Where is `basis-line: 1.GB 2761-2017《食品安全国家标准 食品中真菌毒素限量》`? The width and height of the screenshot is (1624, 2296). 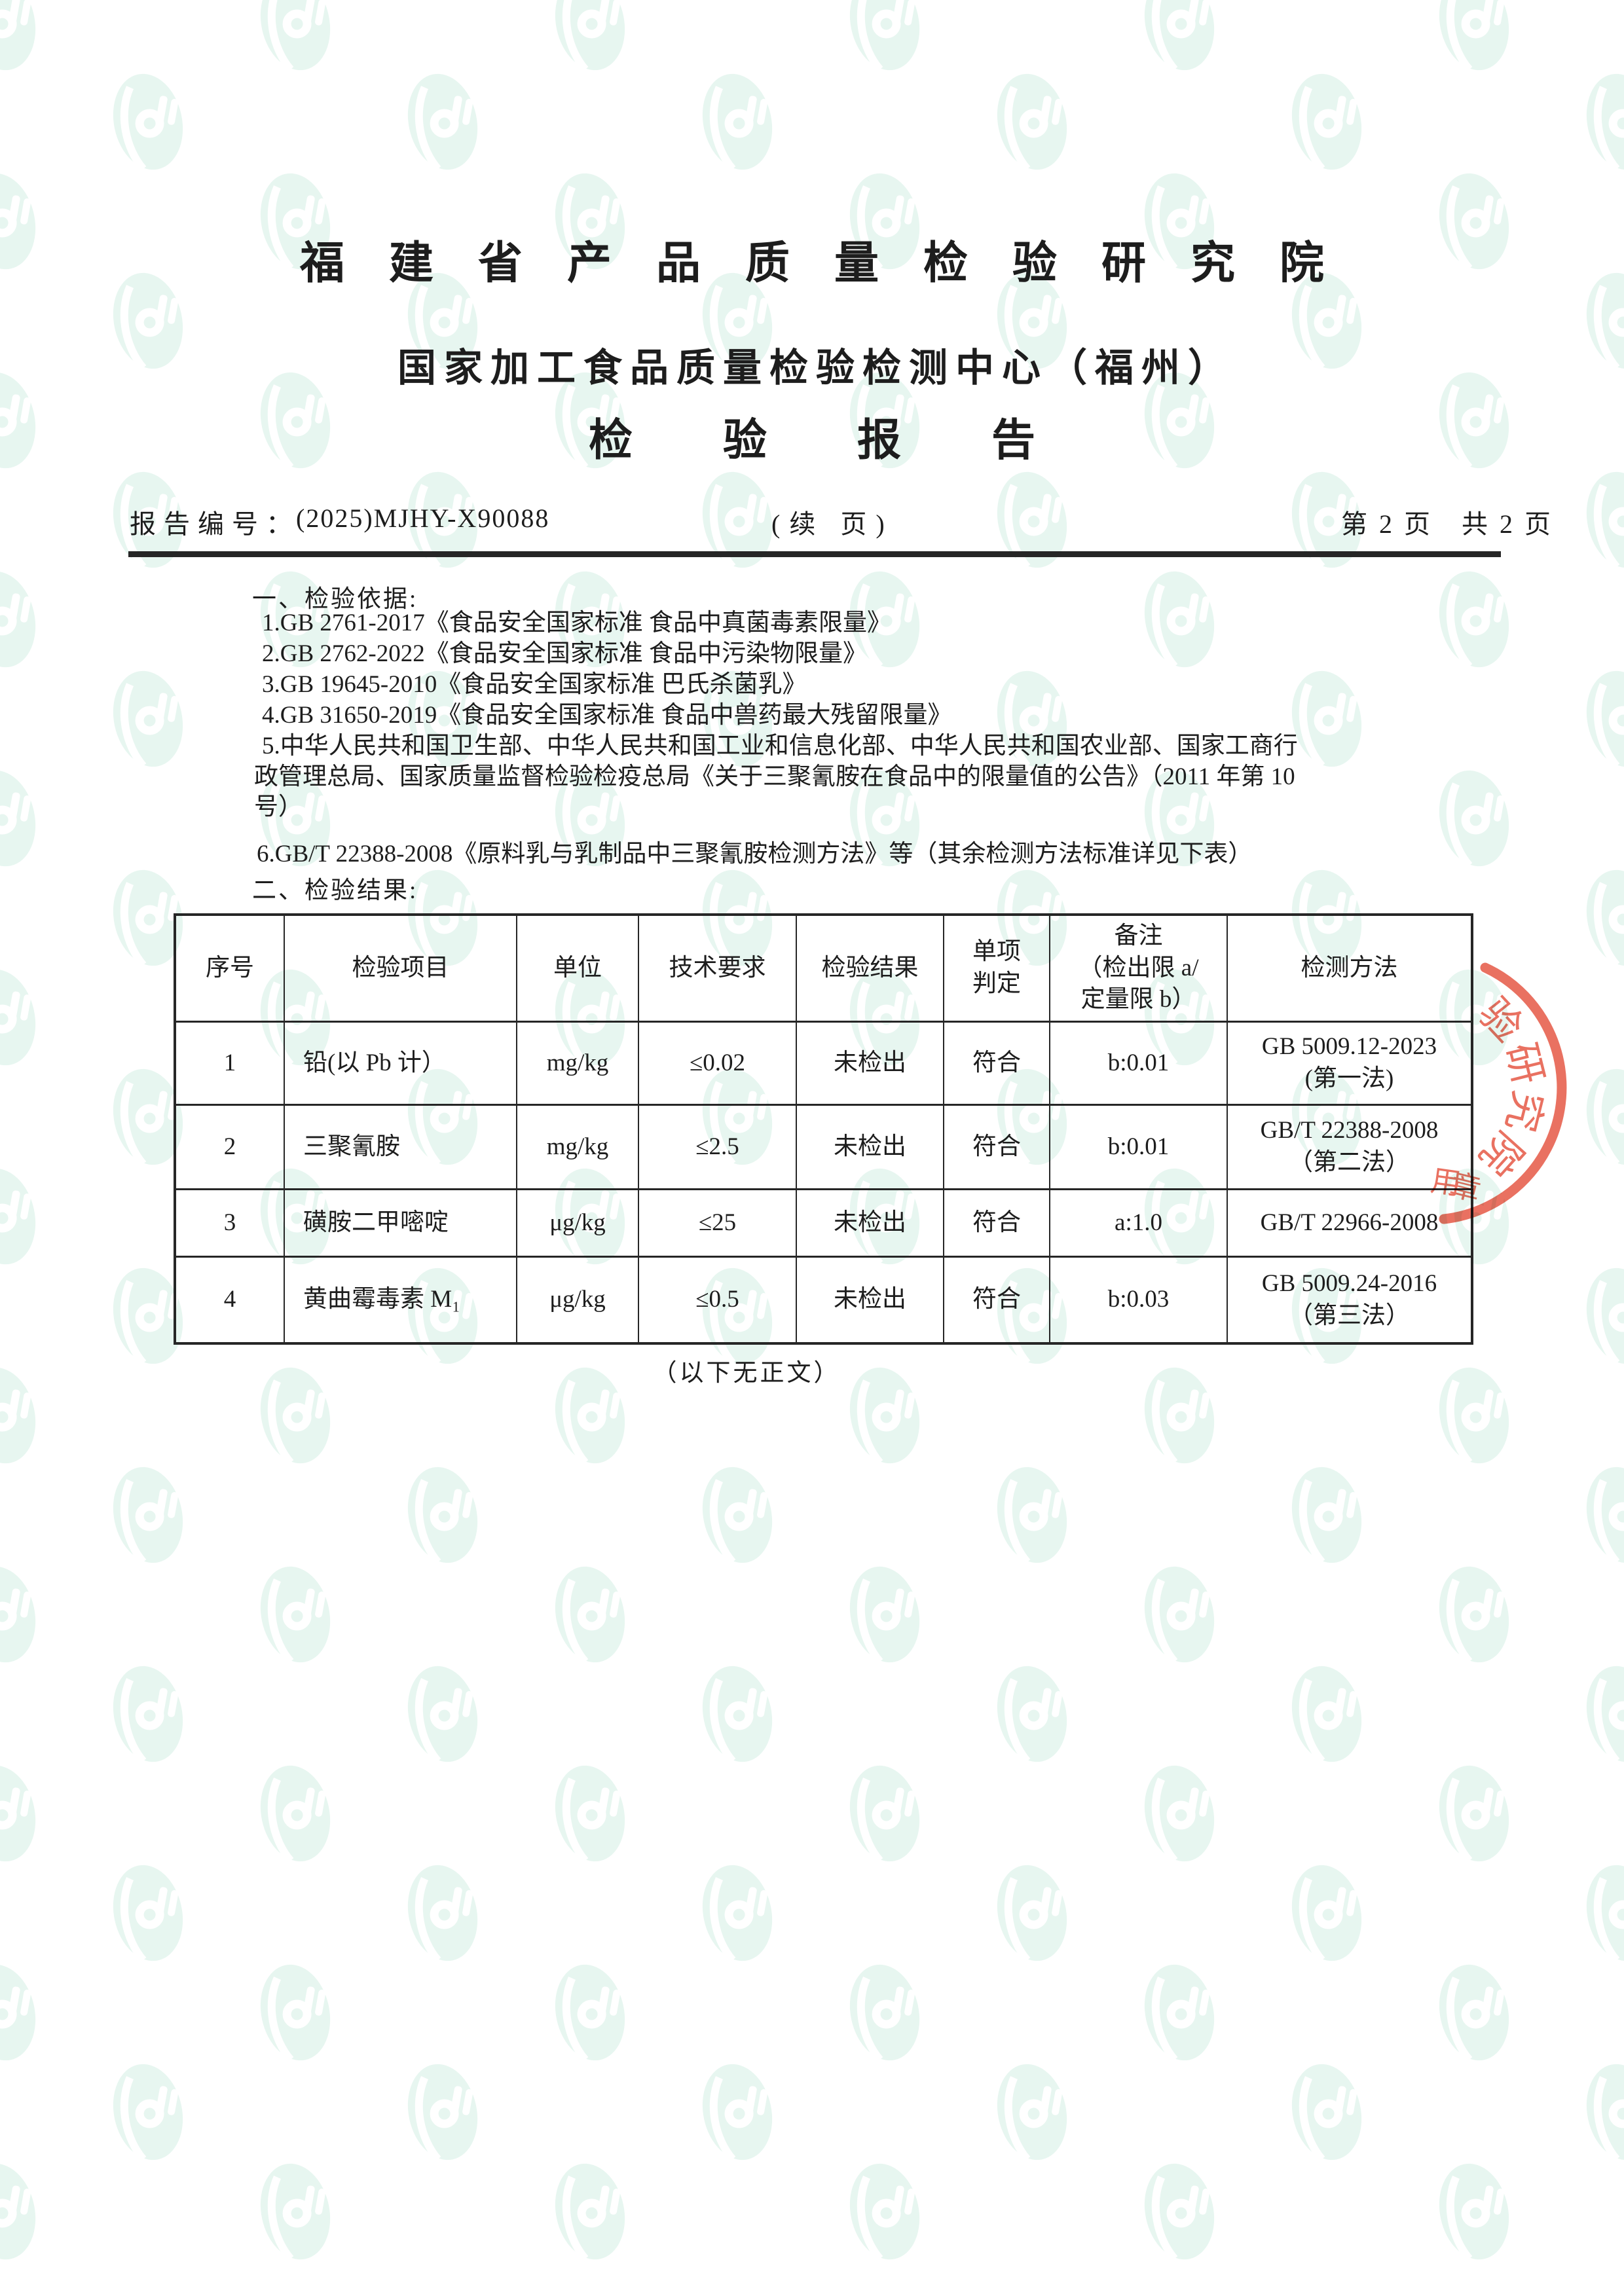 basis-line: 1.GB 2761-2017《食品安全国家标准 食品中真菌毒素限量》 is located at coordinates (576, 623).